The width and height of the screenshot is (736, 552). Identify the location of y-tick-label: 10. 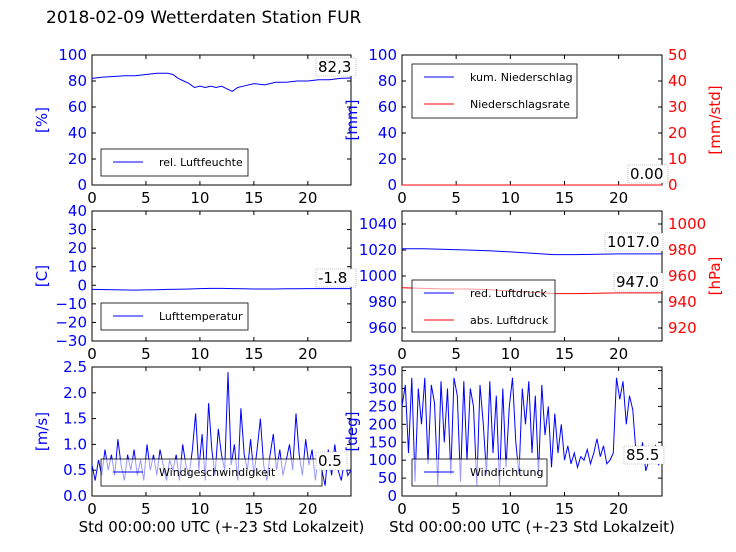
(77, 267).